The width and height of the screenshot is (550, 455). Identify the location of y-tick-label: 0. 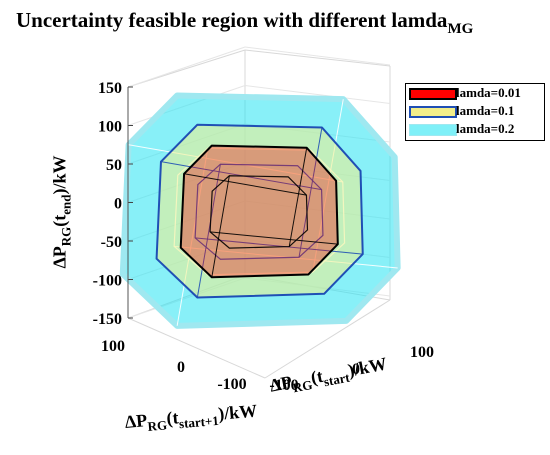
(181, 367).